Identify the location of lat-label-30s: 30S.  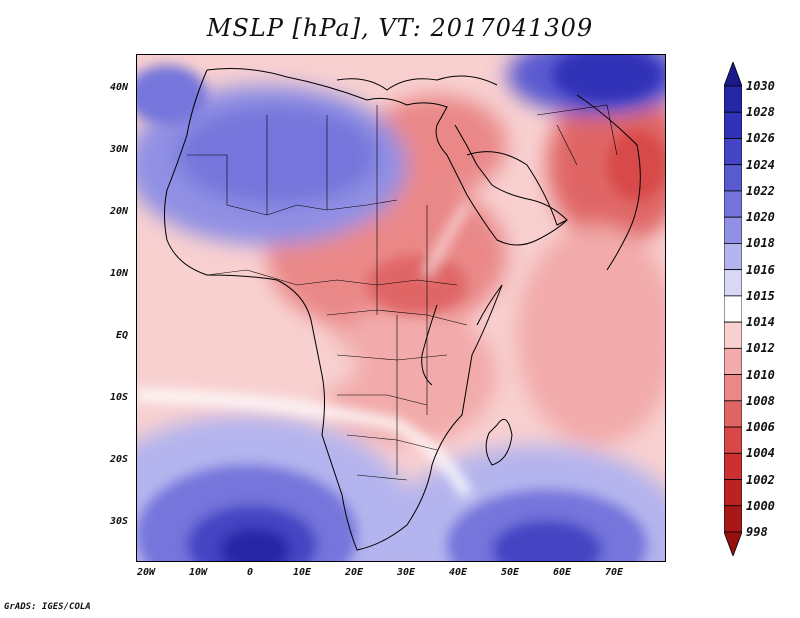
(118, 521).